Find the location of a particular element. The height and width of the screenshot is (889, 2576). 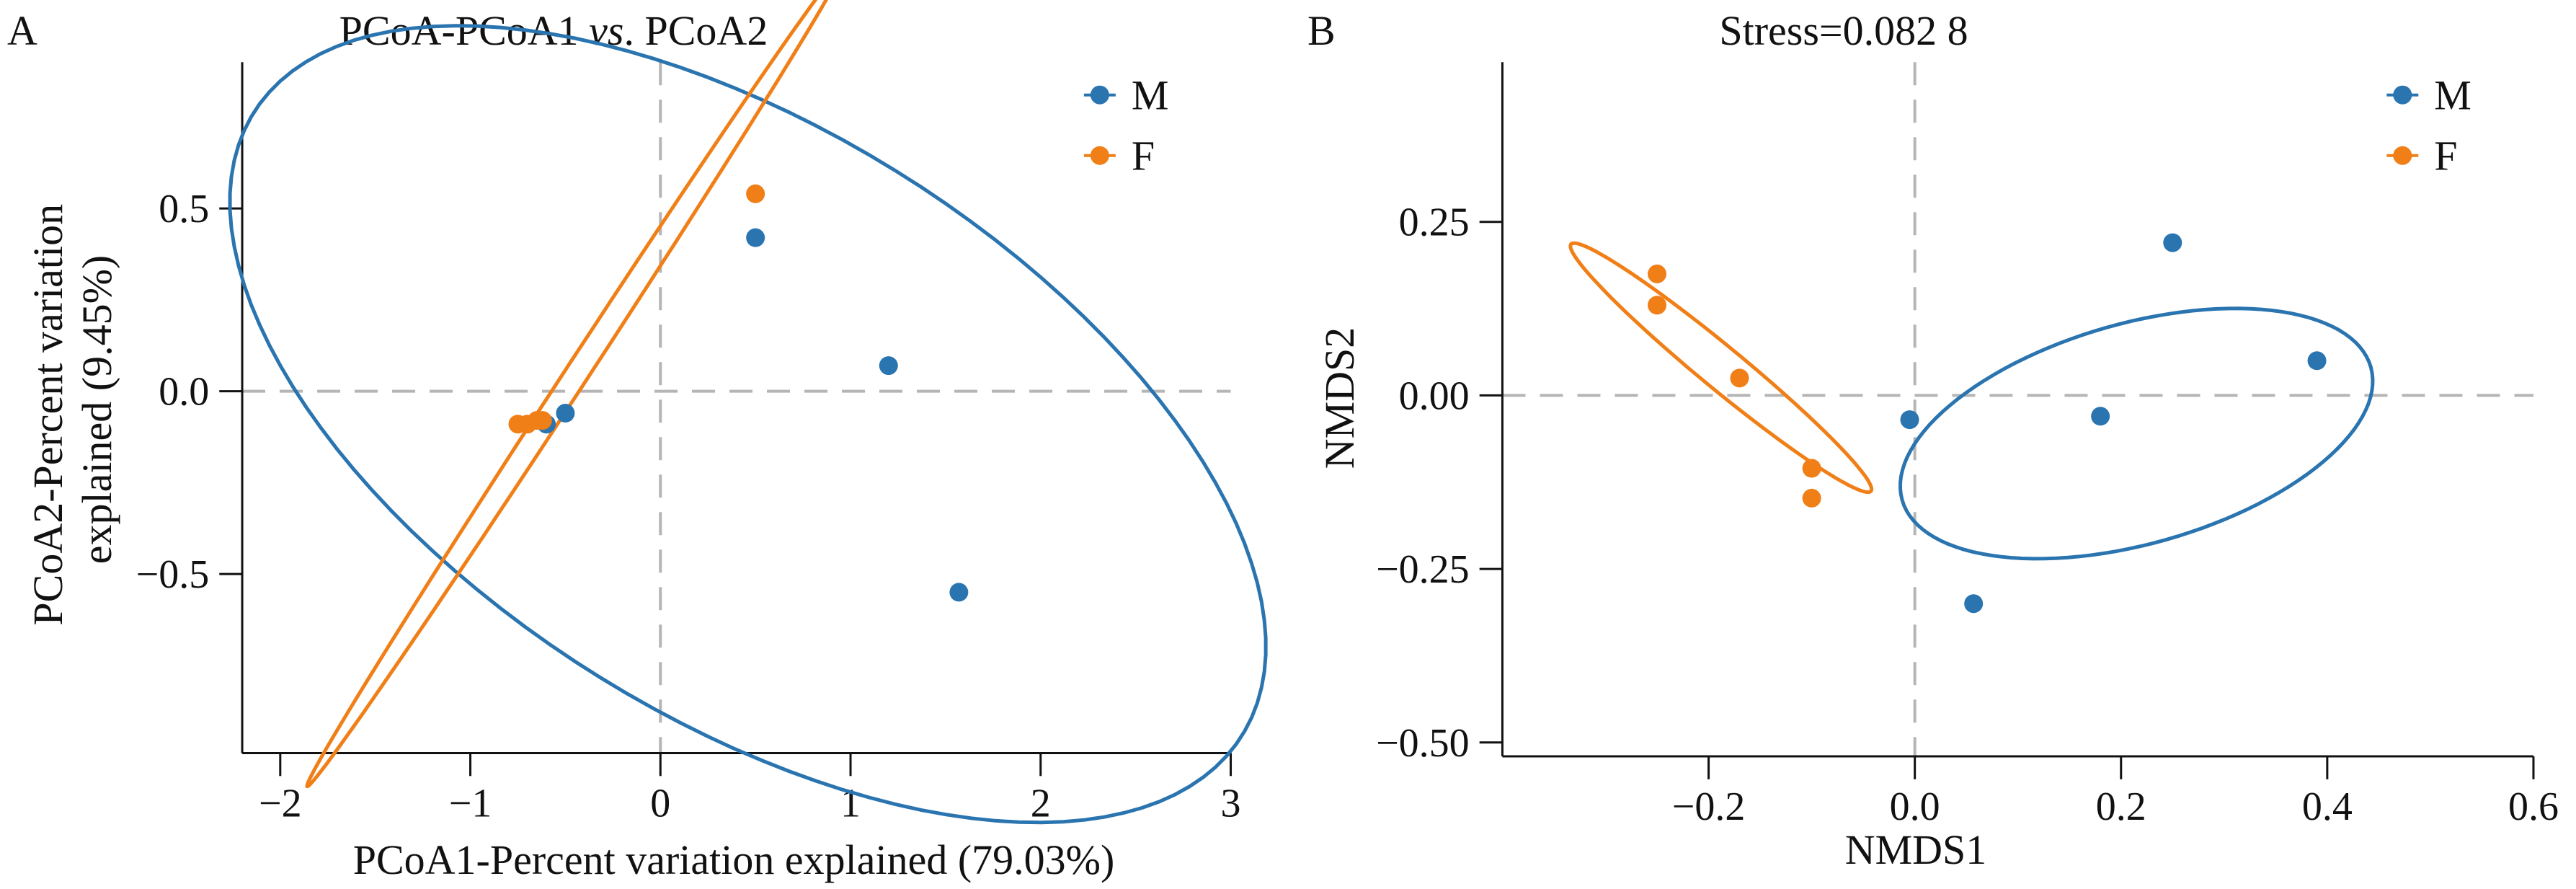

chart-title-a: PCoA-PCoA1 vs. PCoA2 is located at coordinates (553, 30).